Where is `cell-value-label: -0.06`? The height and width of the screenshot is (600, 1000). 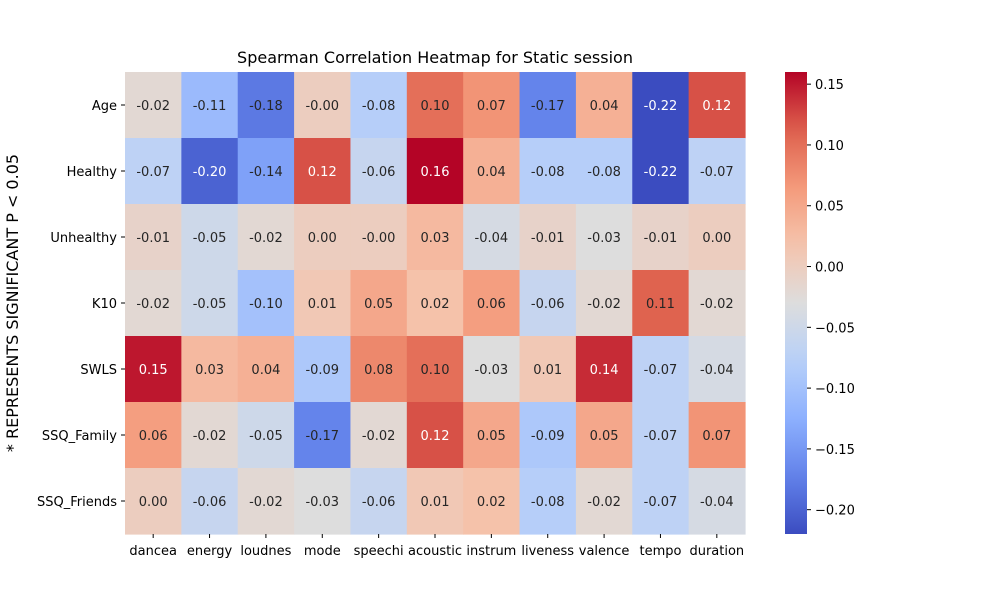 cell-value-label: -0.06 is located at coordinates (379, 502).